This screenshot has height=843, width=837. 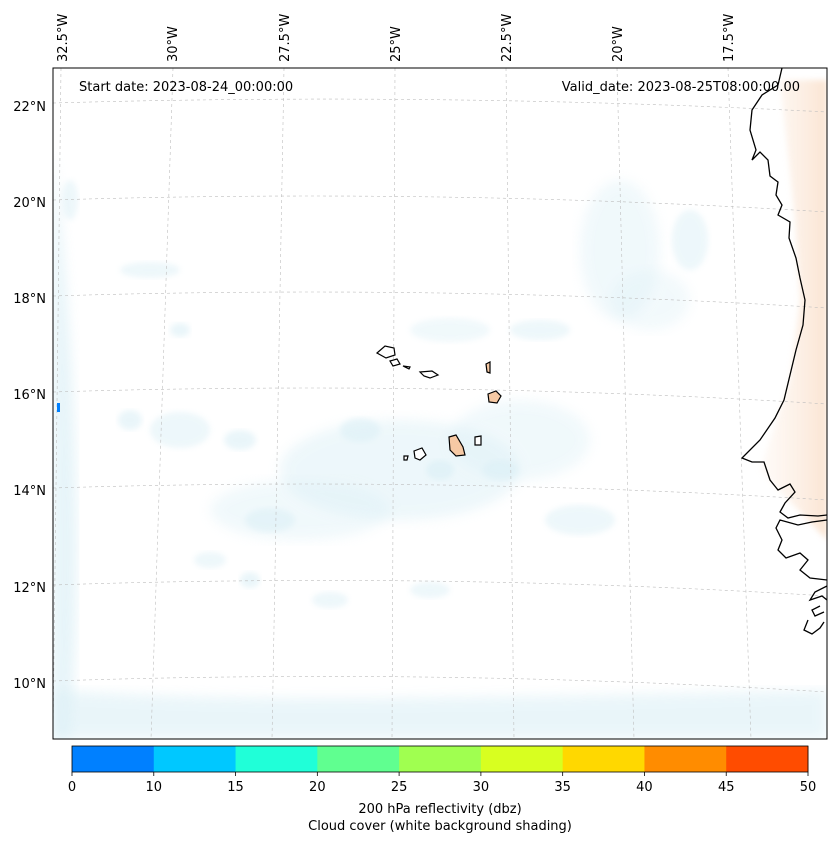 I want to click on colorbar-tick-label: 0, so click(x=72, y=787).